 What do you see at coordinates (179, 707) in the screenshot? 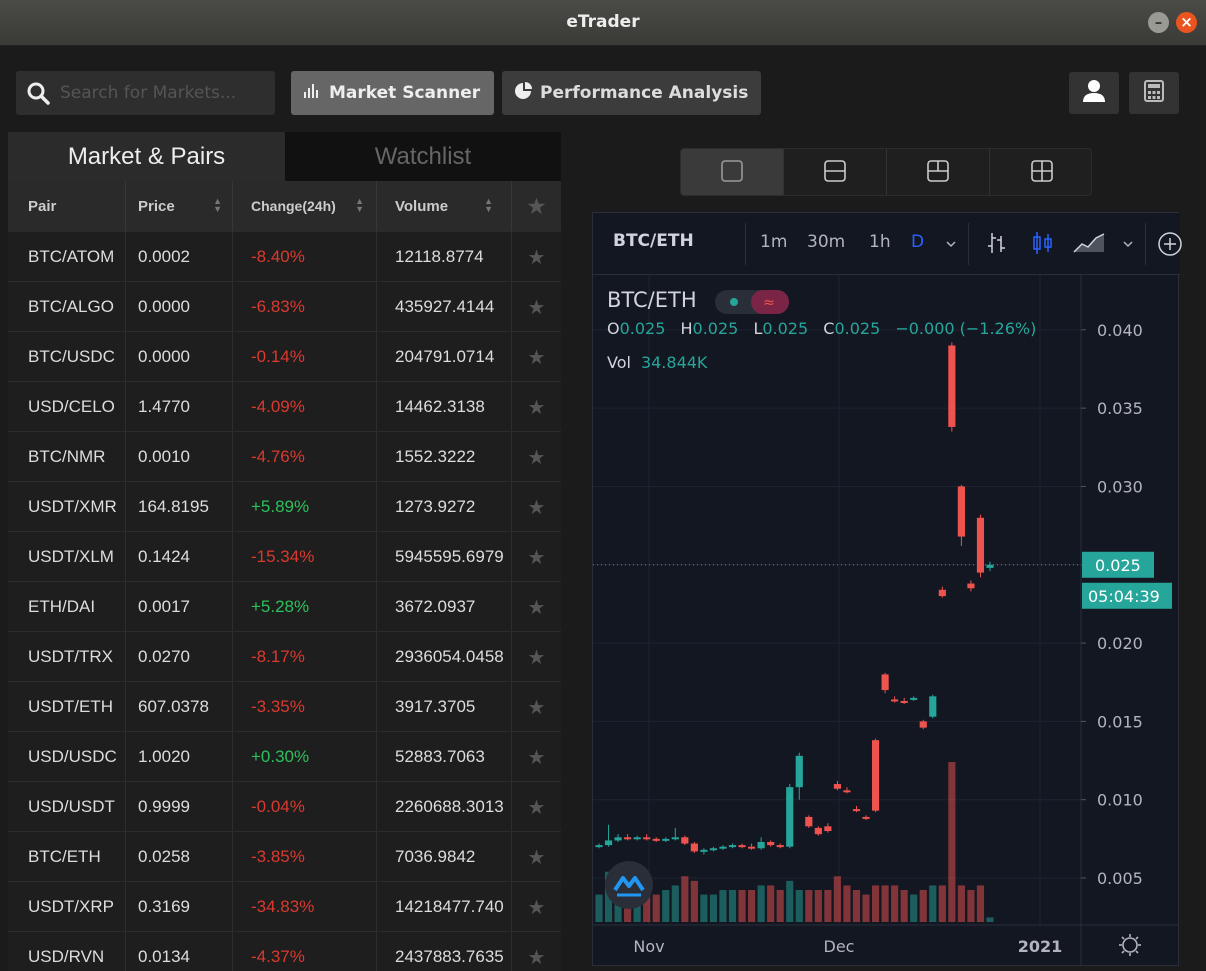
I see `price-cell: 607.0378` at bounding box center [179, 707].